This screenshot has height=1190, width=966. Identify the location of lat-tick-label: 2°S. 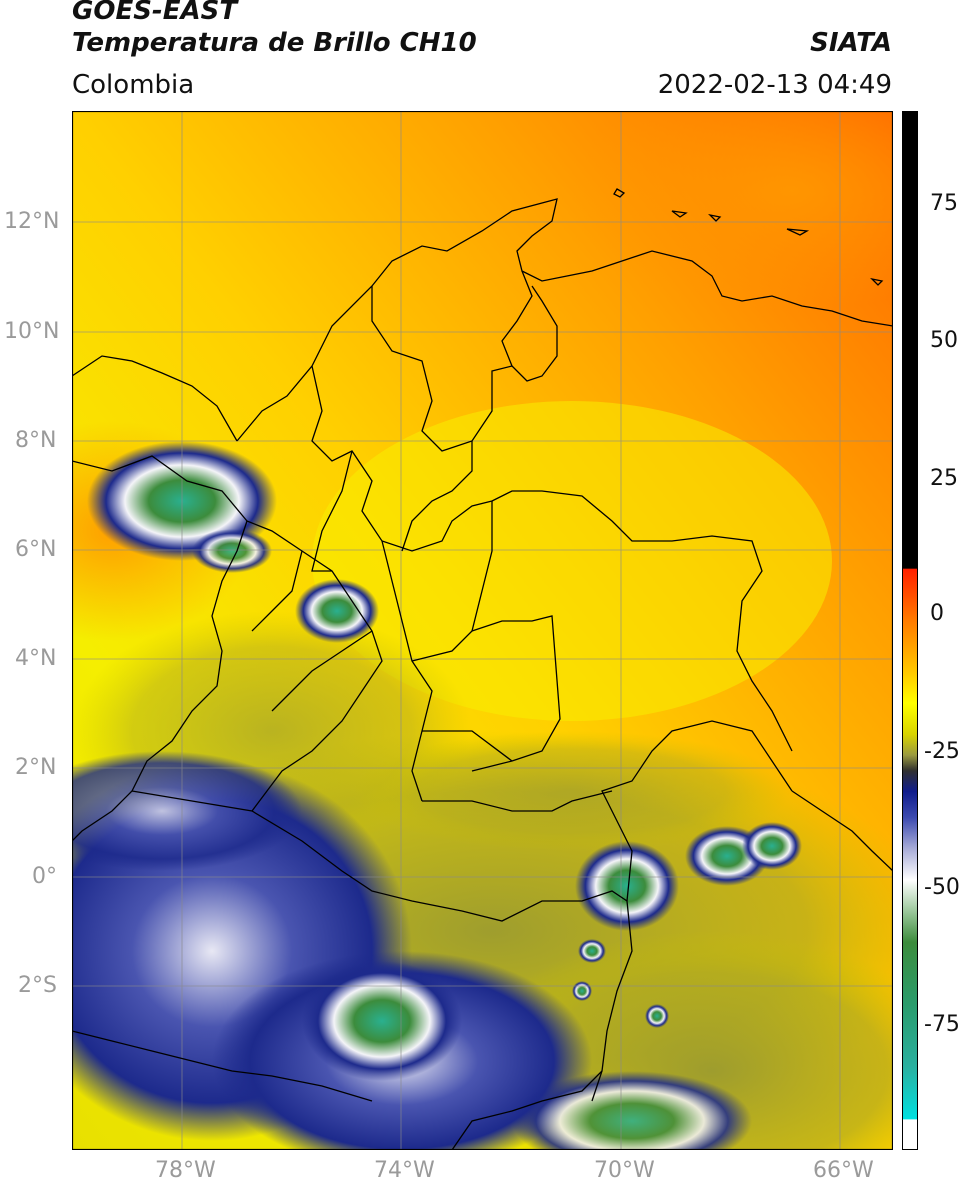
(37, 985).